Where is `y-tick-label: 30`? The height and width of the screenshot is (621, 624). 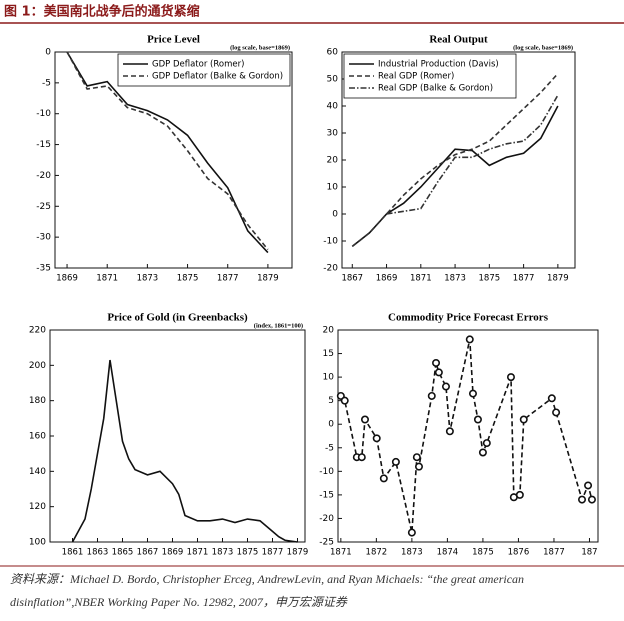
y-tick-label: 30 is located at coordinates (333, 134).